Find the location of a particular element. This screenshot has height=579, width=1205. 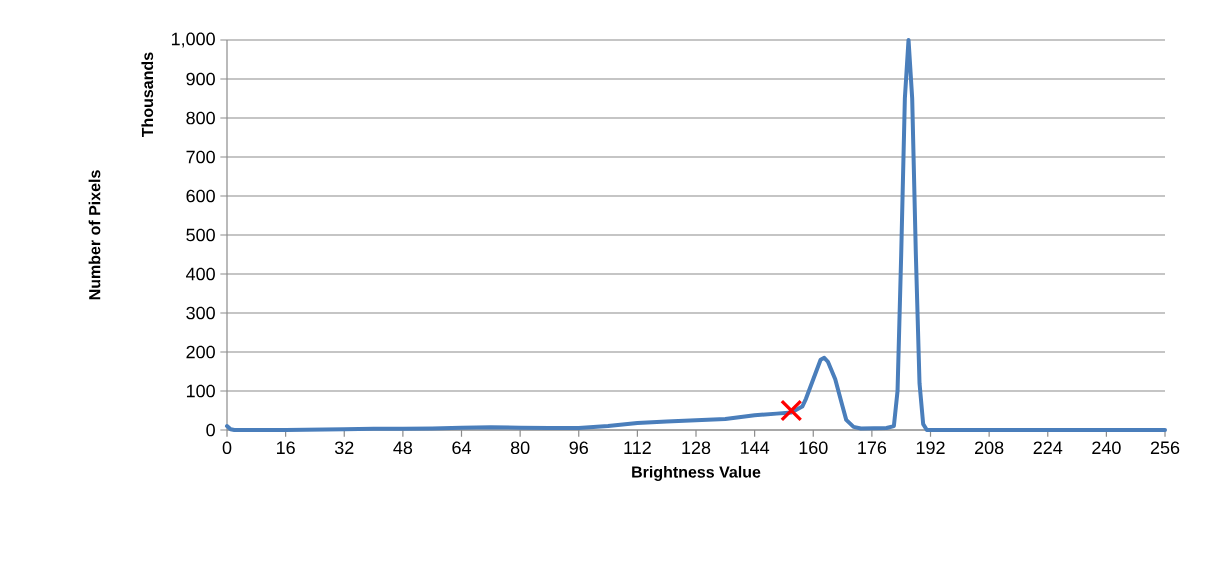

x-axis-title: Brightness Value is located at coordinates (696, 473).